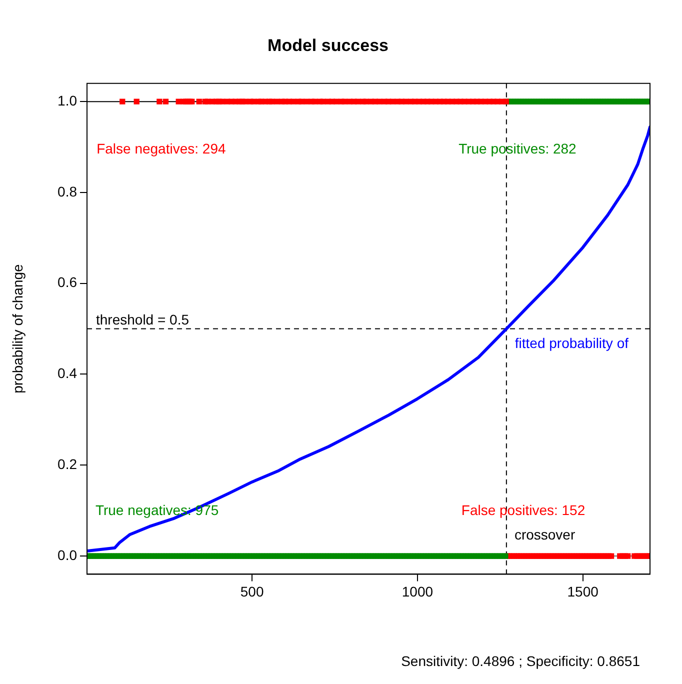 Image resolution: width=682 pixels, height=684 pixels. Describe the element at coordinates (68, 191) in the screenshot. I see `y-tick-label: 0.8` at that location.